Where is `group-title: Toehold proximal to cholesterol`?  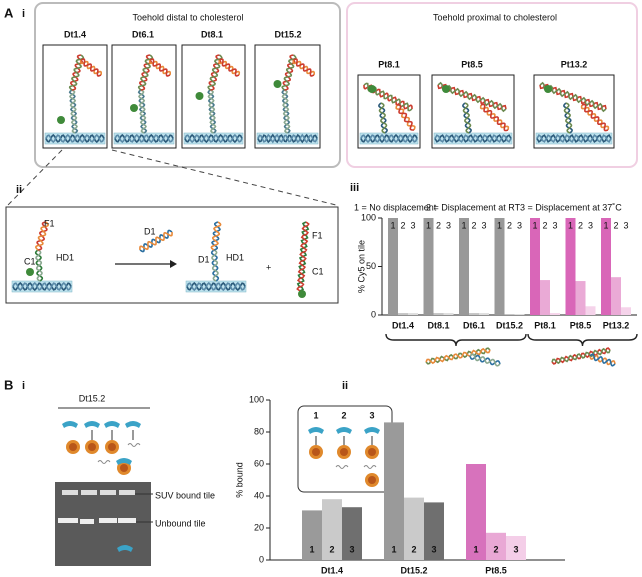 group-title: Toehold proximal to cholesterol is located at coordinates (495, 17).